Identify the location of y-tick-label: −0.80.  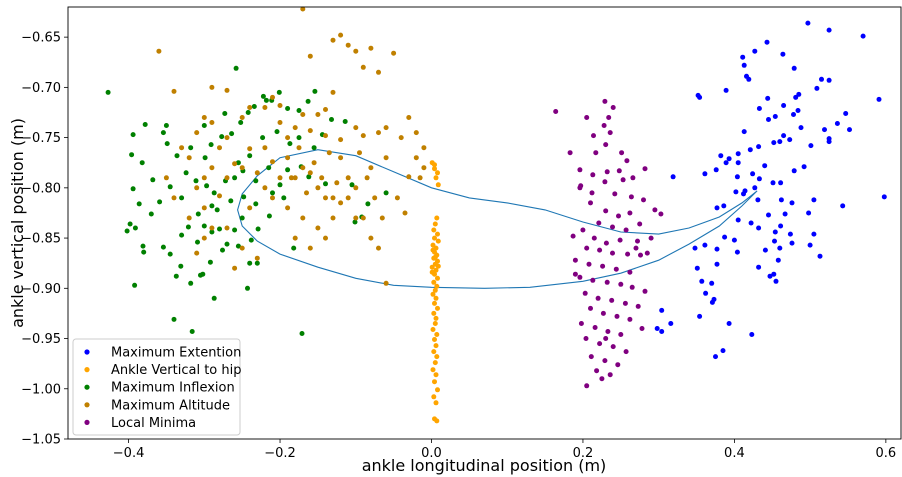
(41, 188).